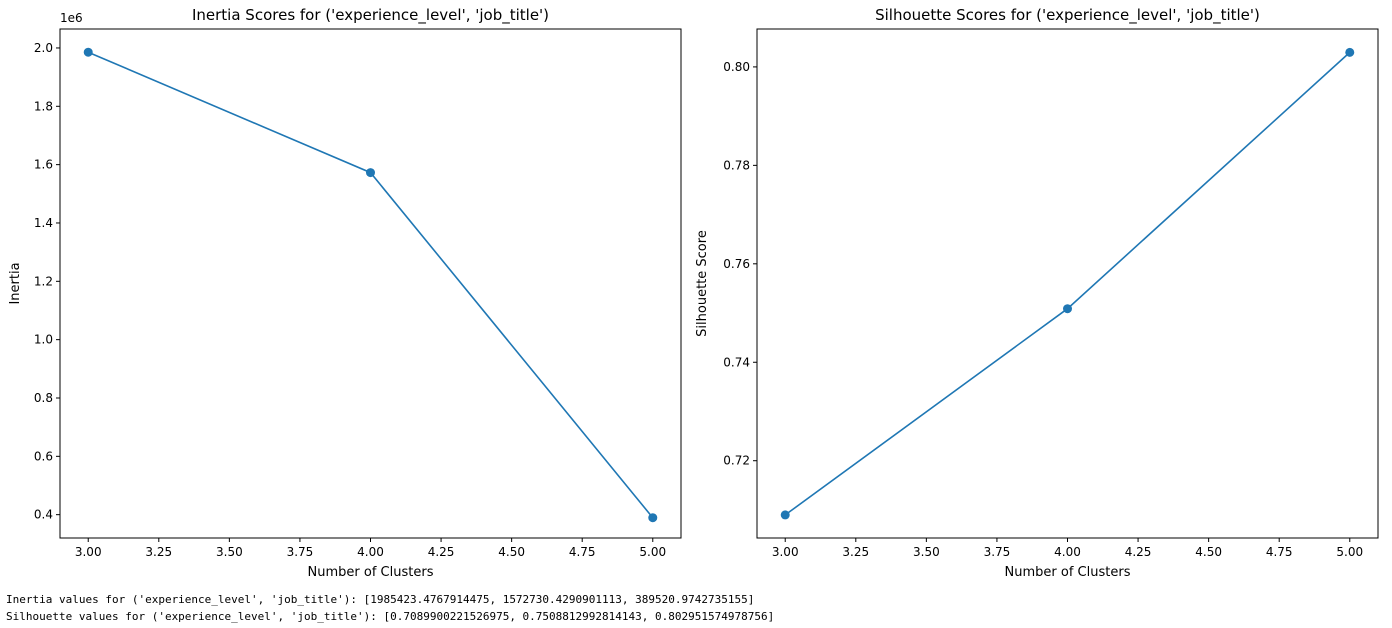 Image resolution: width=1392 pixels, height=628 pixels. Describe the element at coordinates (702, 283) in the screenshot. I see `silhouette-y-axis-label: Silhouette Score` at that location.